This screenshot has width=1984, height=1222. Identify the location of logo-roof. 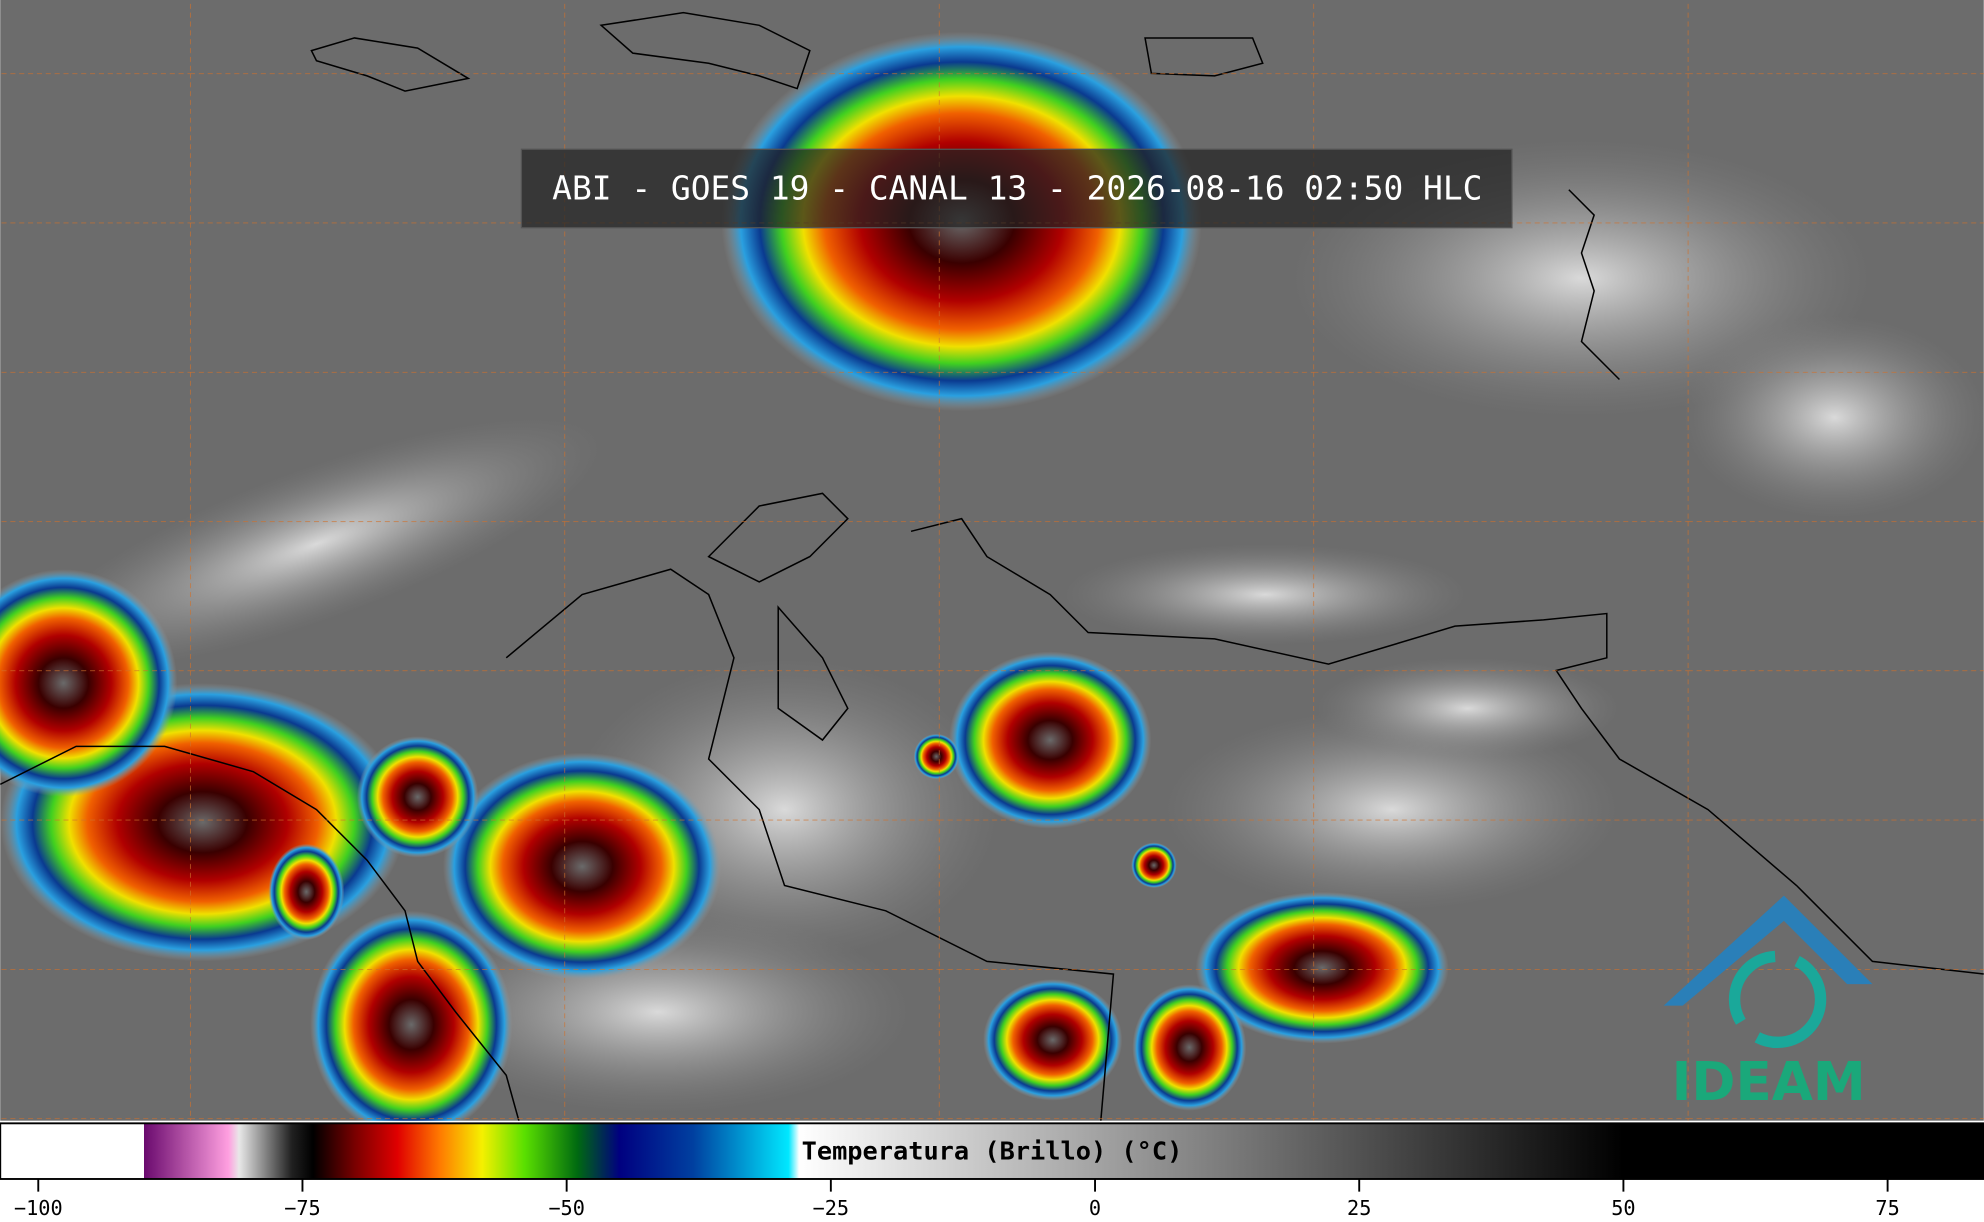
(1768, 950).